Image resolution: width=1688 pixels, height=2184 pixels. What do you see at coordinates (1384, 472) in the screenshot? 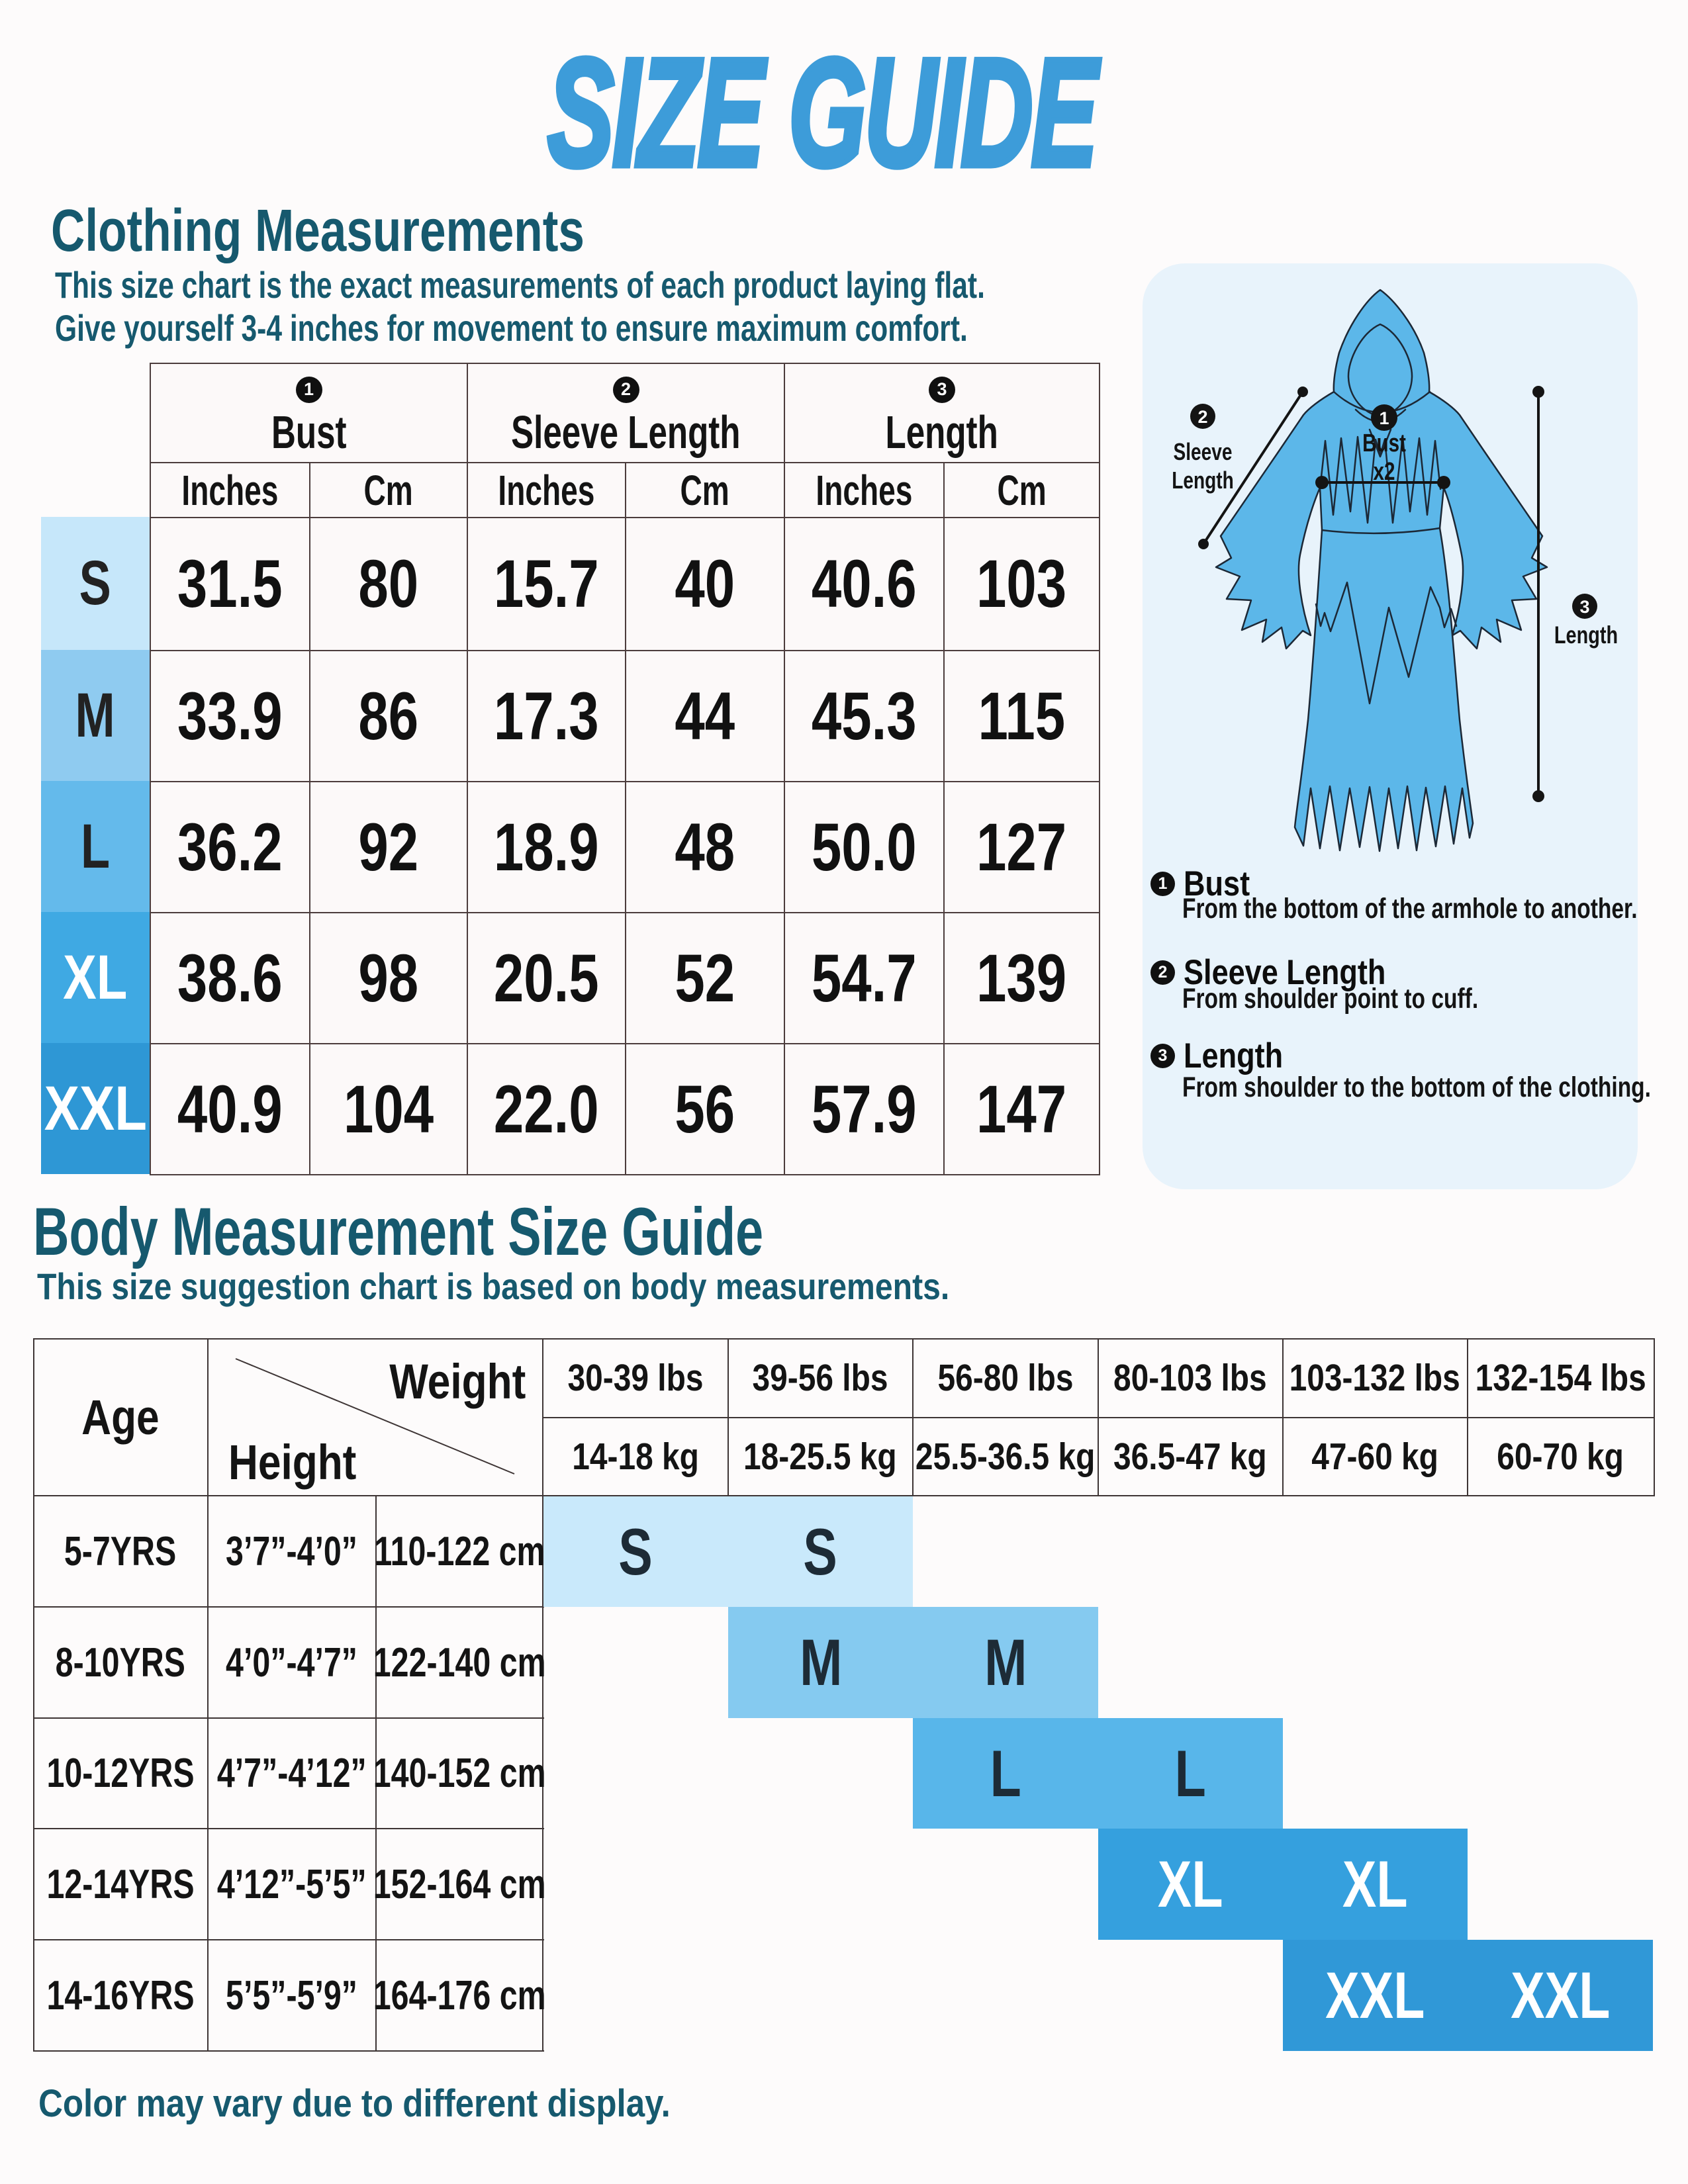
I see `svg-text: x2` at bounding box center [1384, 472].